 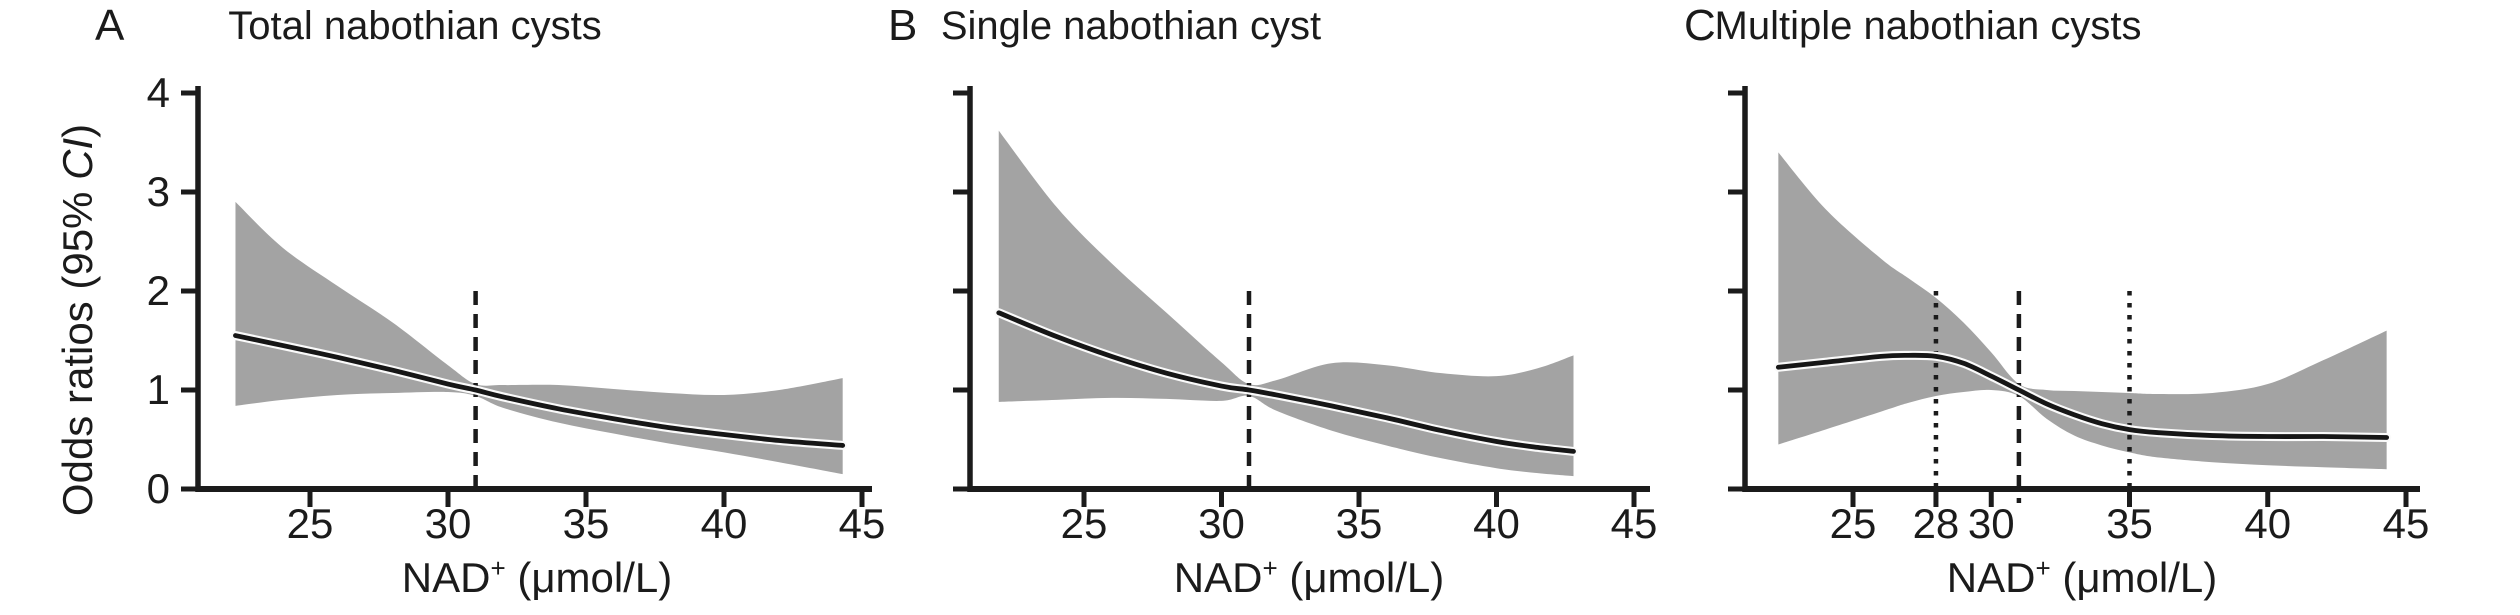 I want to click on x-tick-label: 28, so click(x=1936, y=523).